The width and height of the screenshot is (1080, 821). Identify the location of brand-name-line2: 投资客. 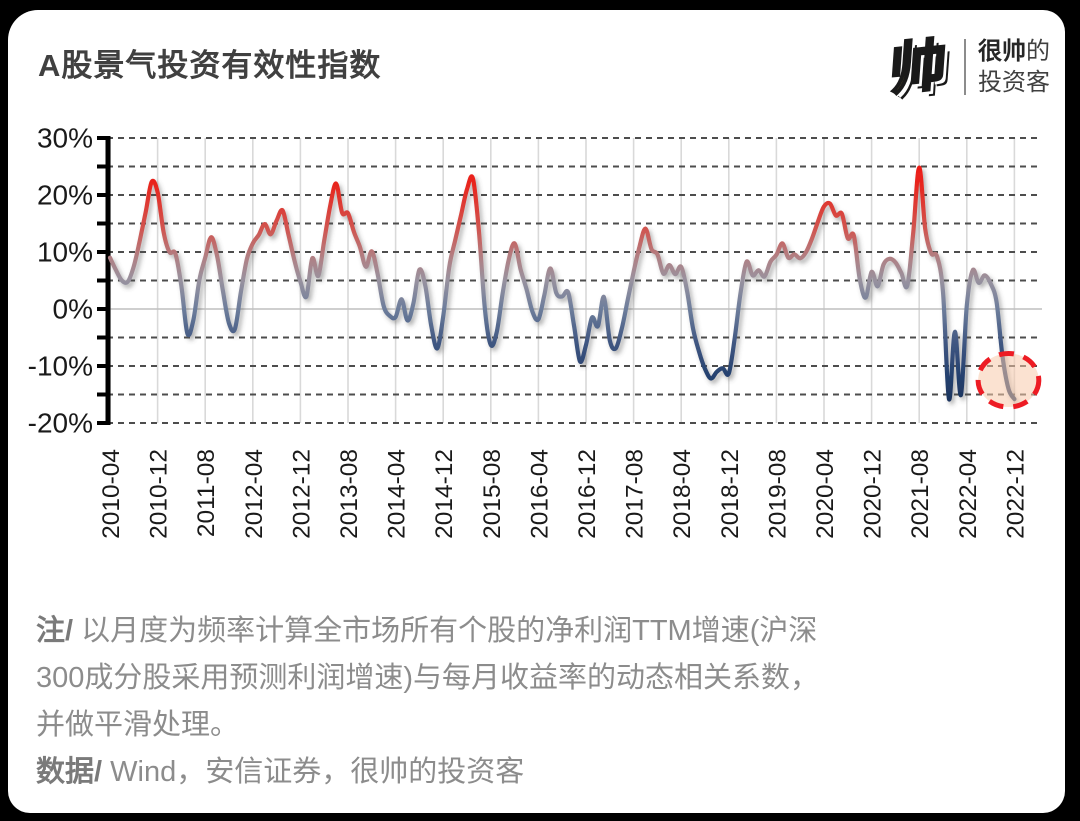
(1014, 82).